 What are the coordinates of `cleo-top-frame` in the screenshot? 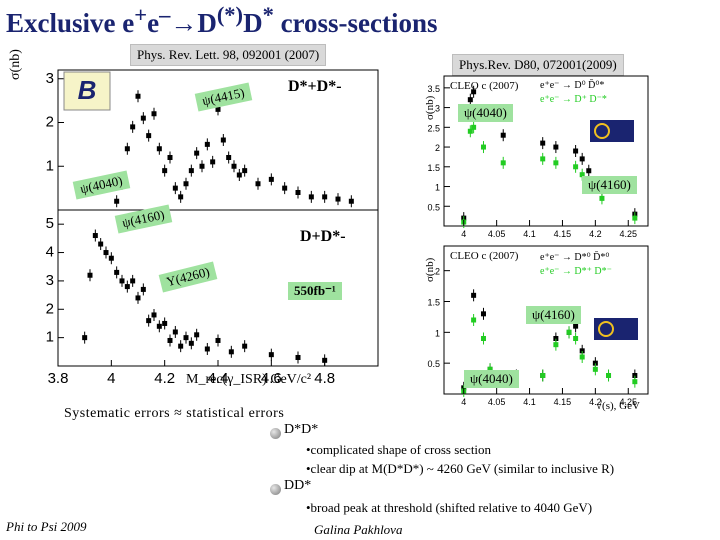 It's located at (546, 151).